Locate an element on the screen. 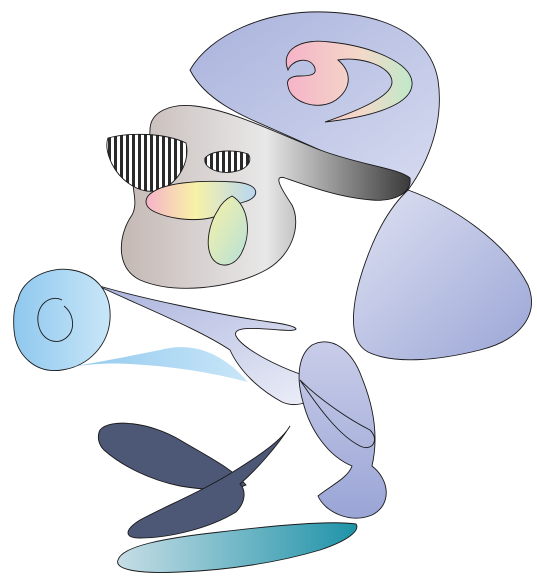 Image resolution: width=537 pixels, height=578 pixels. rainbow-swirl is located at coordinates (349, 81).